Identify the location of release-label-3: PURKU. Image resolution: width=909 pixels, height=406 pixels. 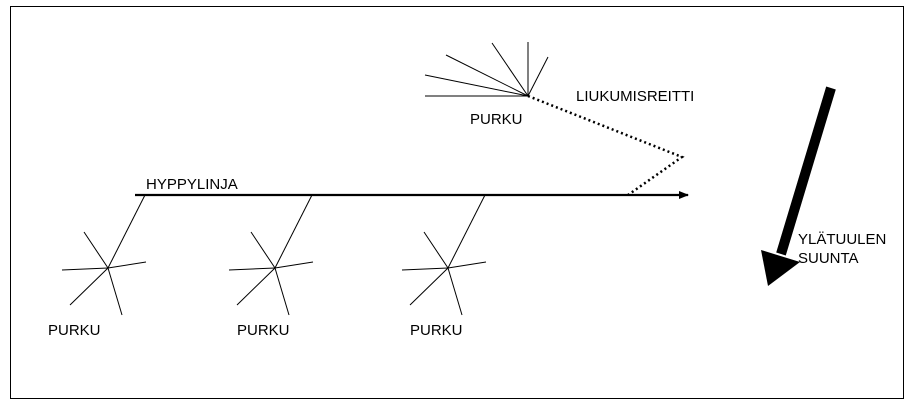
(436, 330).